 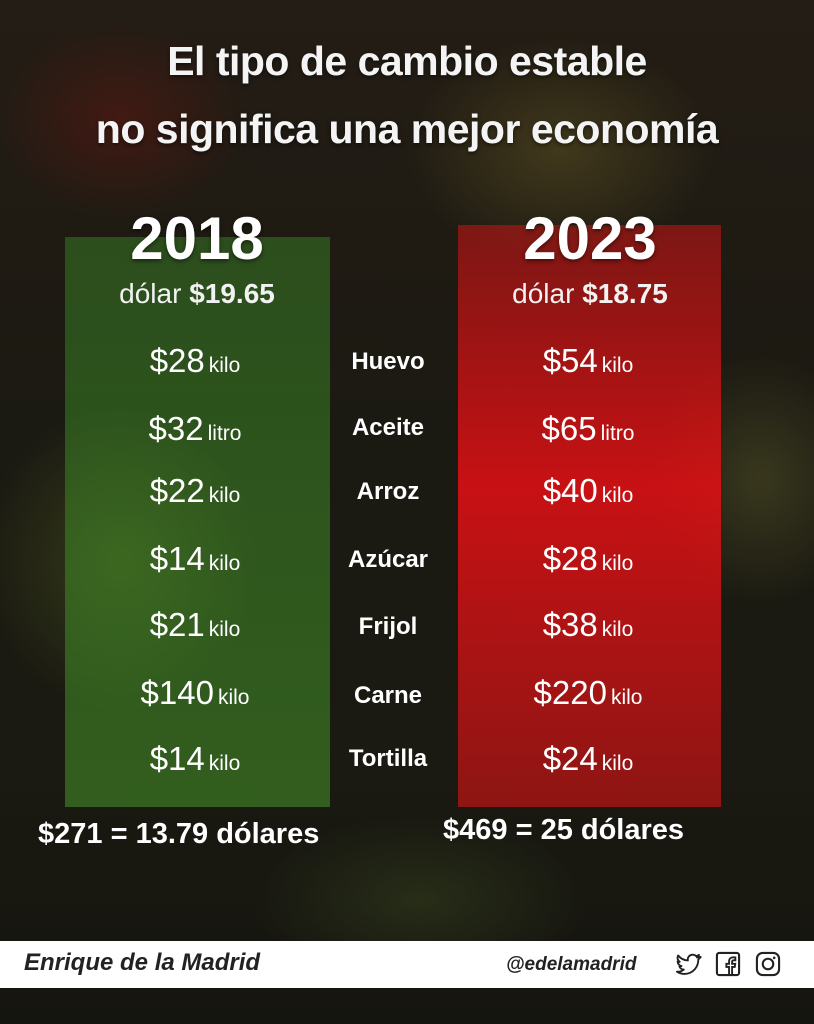 What do you see at coordinates (195, 692) in the screenshot?
I see `price-2018-carne: $140 kilo` at bounding box center [195, 692].